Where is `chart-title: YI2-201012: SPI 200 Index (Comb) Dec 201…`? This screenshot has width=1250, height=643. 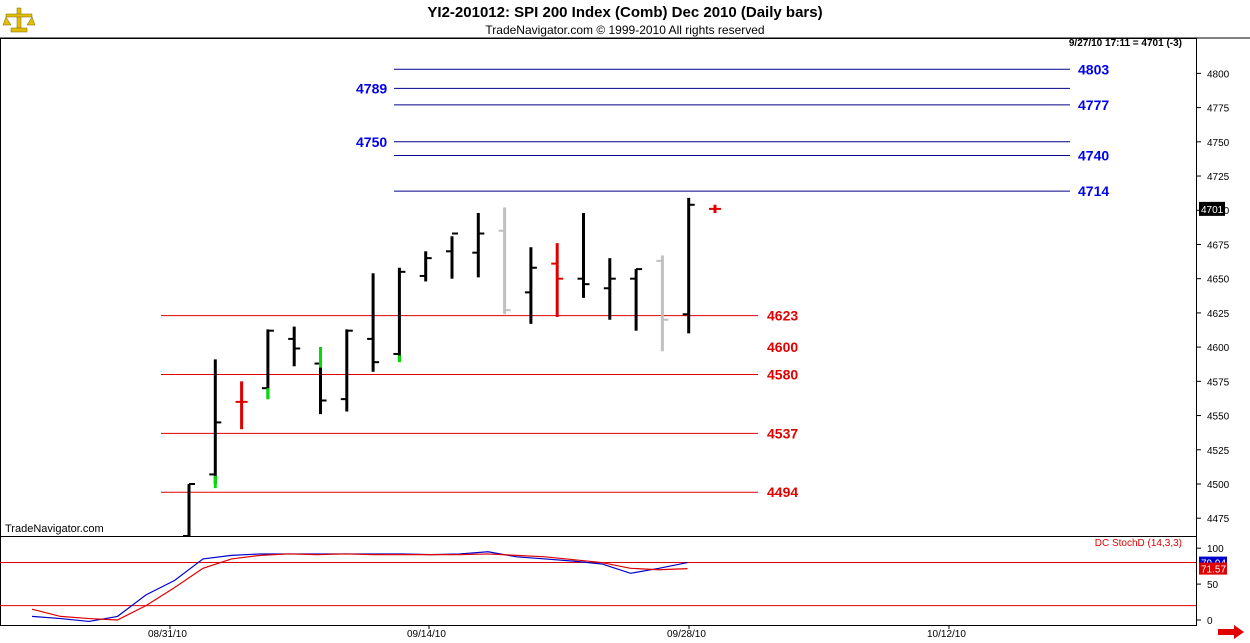
chart-title: YI2-201012: SPI 200 Index (Comb) Dec 201… is located at coordinates (625, 12).